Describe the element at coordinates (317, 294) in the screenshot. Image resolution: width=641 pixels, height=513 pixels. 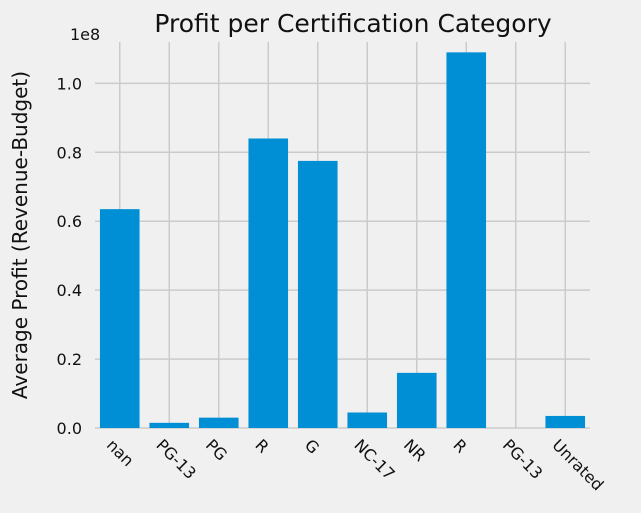
I see `bar-g` at that location.